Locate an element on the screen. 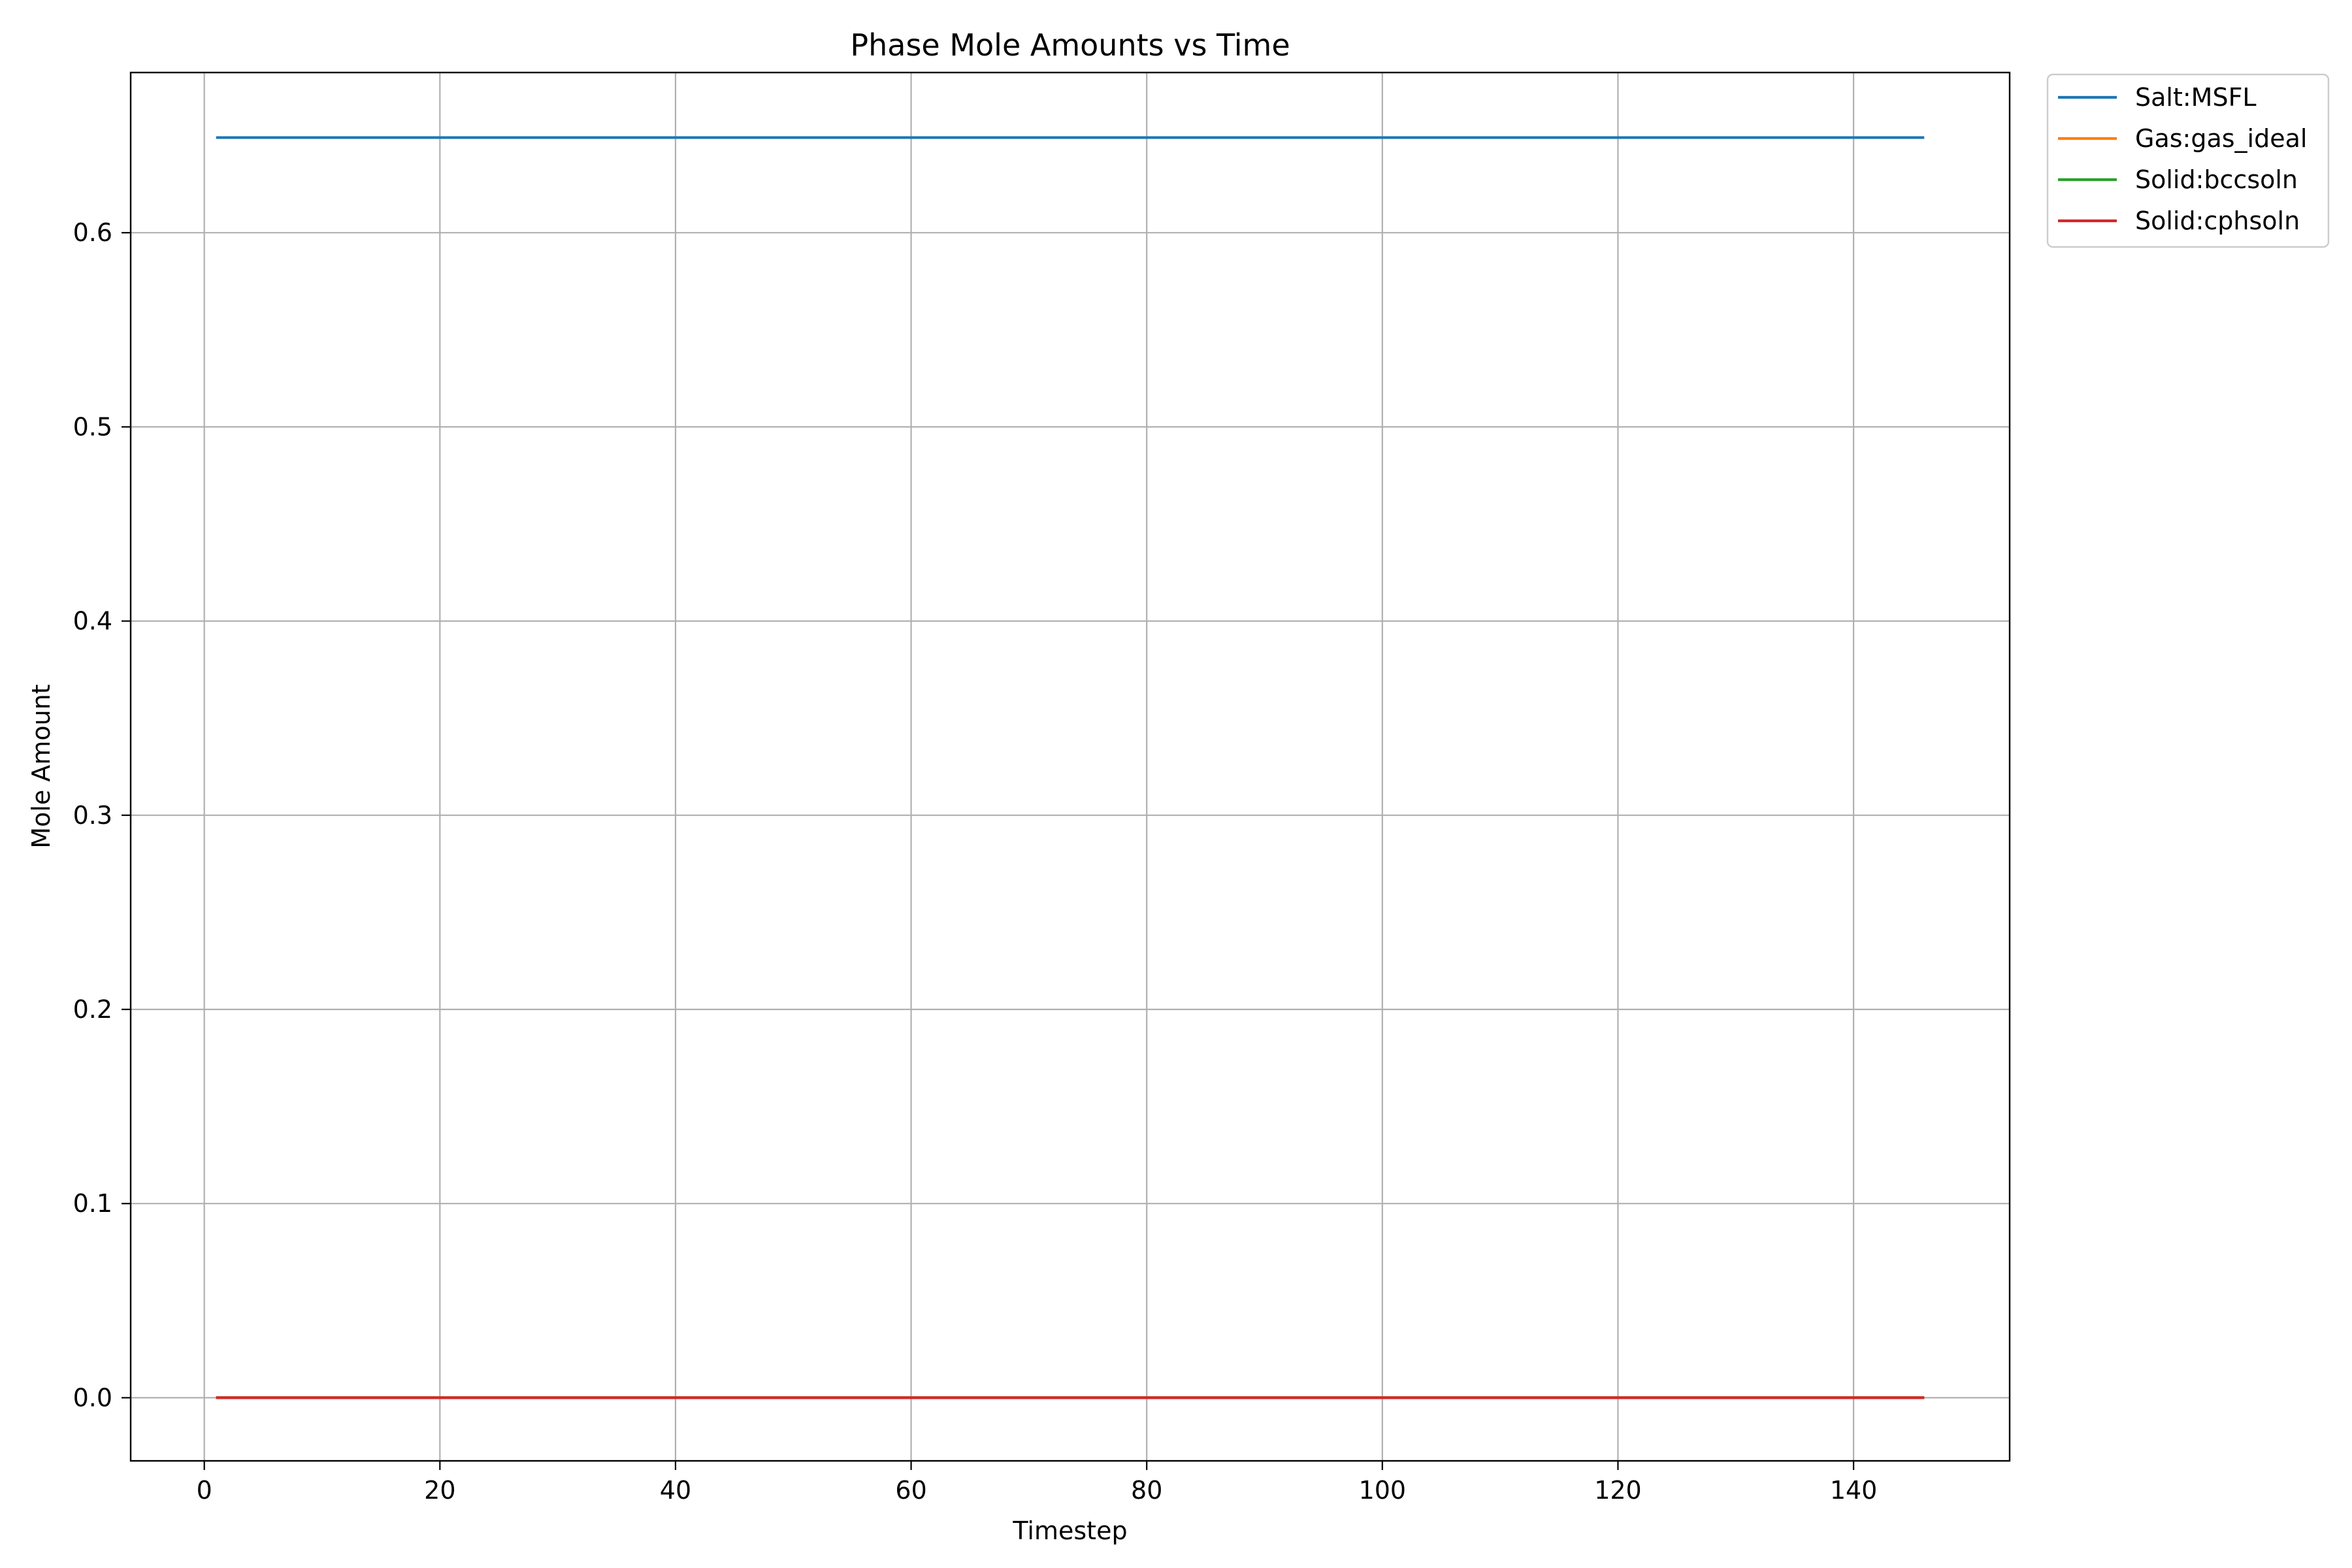 This screenshot has height=1568, width=2352. x-tick-label: 20 is located at coordinates (439, 1490).